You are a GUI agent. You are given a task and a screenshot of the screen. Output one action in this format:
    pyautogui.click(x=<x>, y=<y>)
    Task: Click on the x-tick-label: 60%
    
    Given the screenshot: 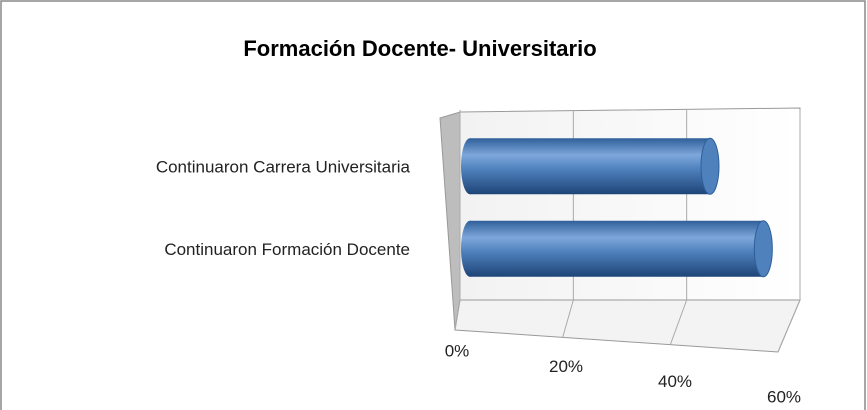 What is the action you would take?
    pyautogui.click(x=784, y=396)
    